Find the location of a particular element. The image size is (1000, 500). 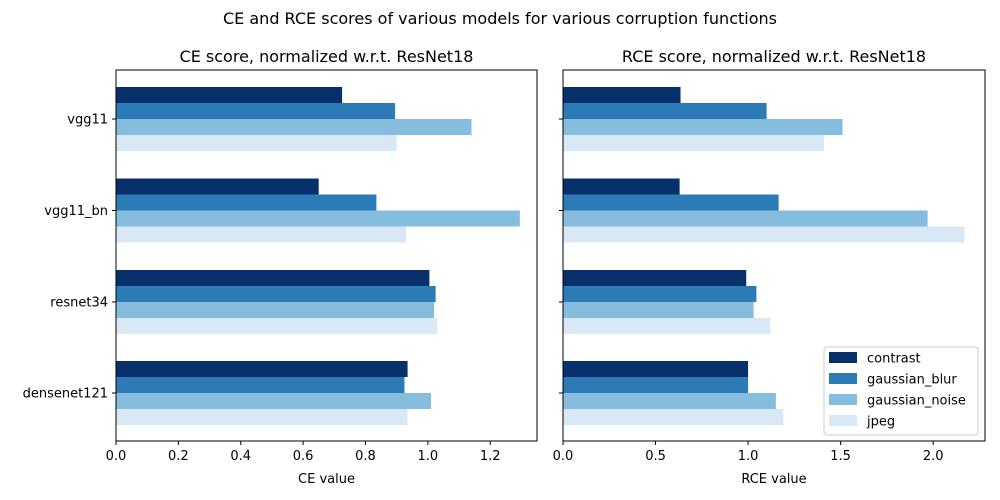

x-tick-label: 2.0 is located at coordinates (933, 456).